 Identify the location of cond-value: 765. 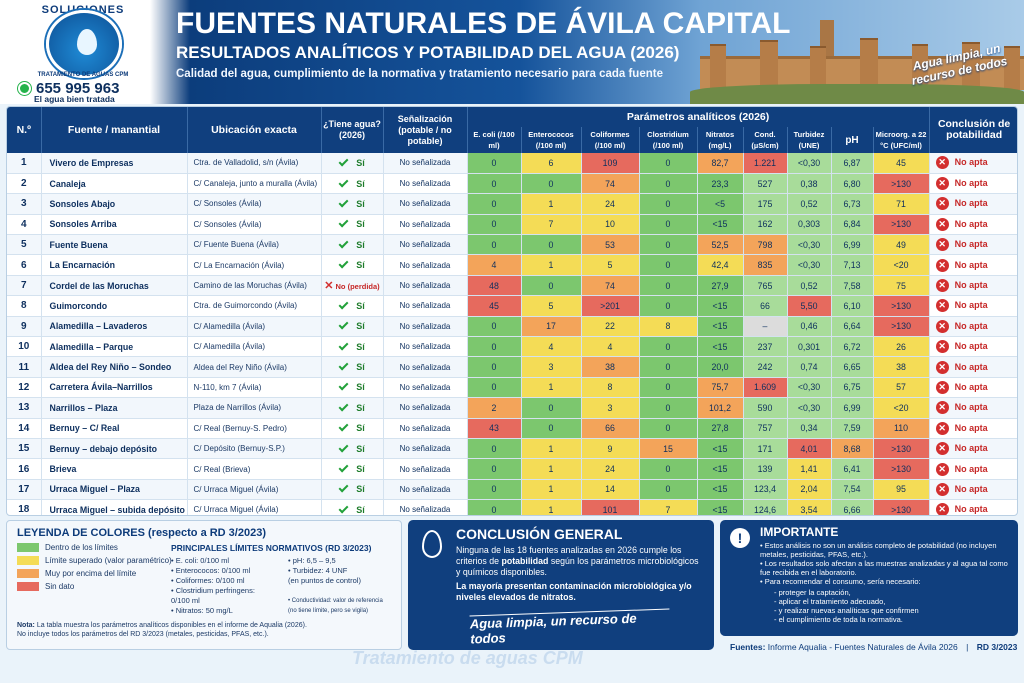
(765, 286).